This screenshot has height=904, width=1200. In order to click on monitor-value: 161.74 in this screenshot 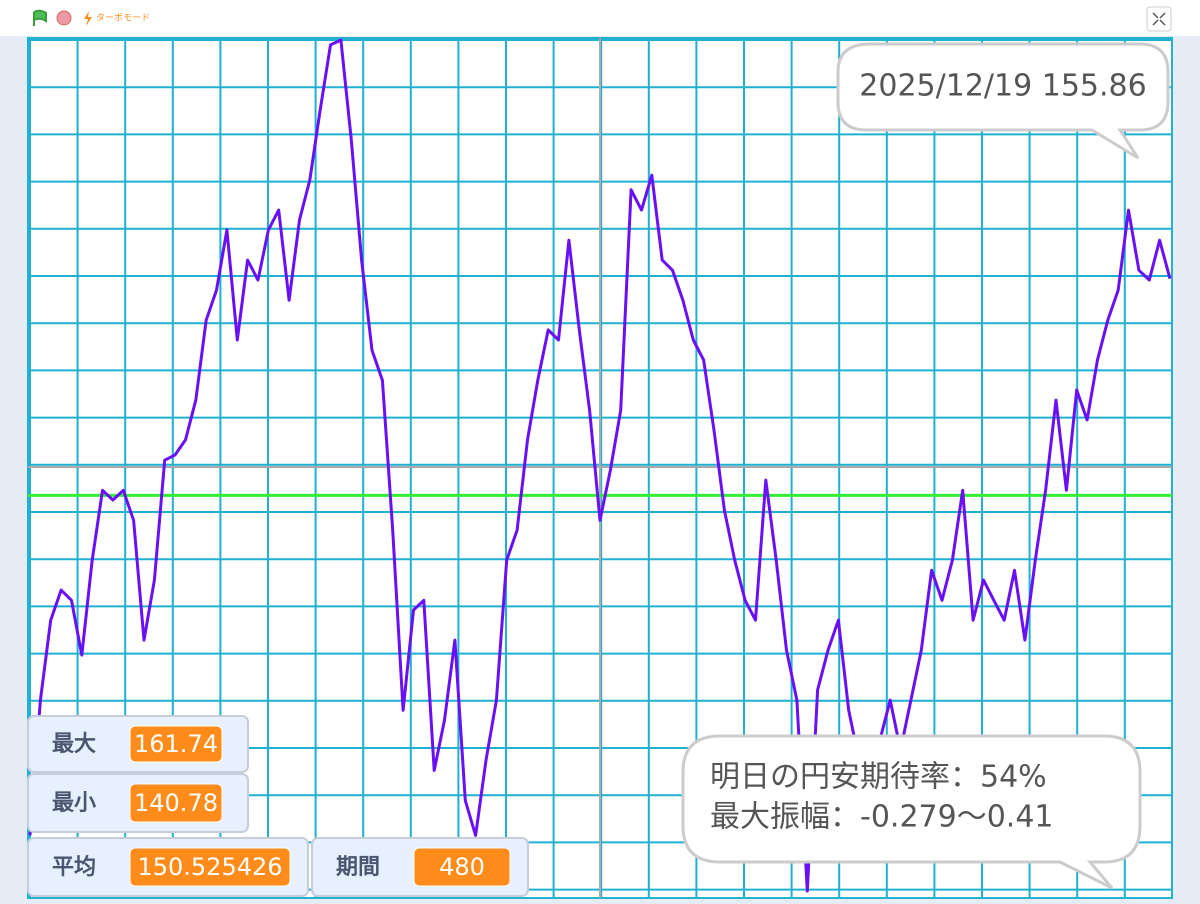, I will do `click(176, 744)`.